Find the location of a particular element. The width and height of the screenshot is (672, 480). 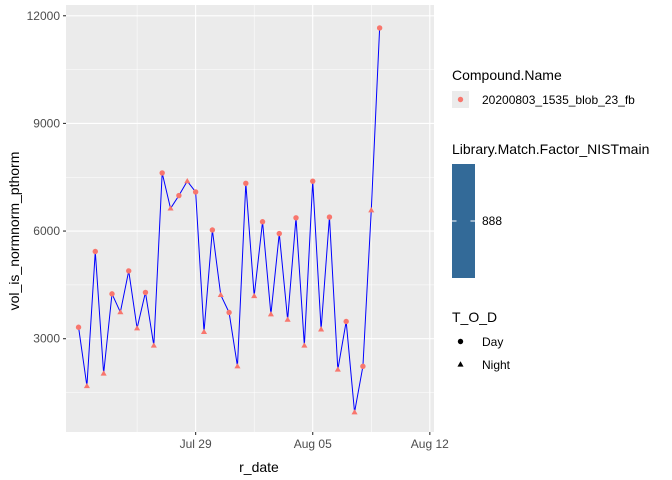

legend-label-compound: 20200803_1535_blob_23_fb is located at coordinates (558, 100).